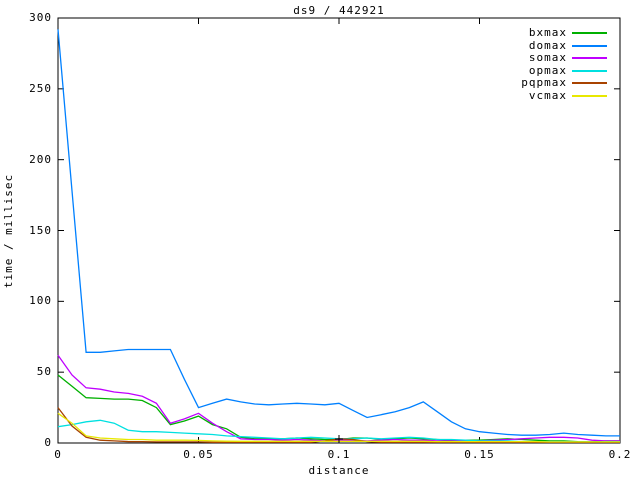  I want to click on legend-label-domax: domax, so click(547, 45).